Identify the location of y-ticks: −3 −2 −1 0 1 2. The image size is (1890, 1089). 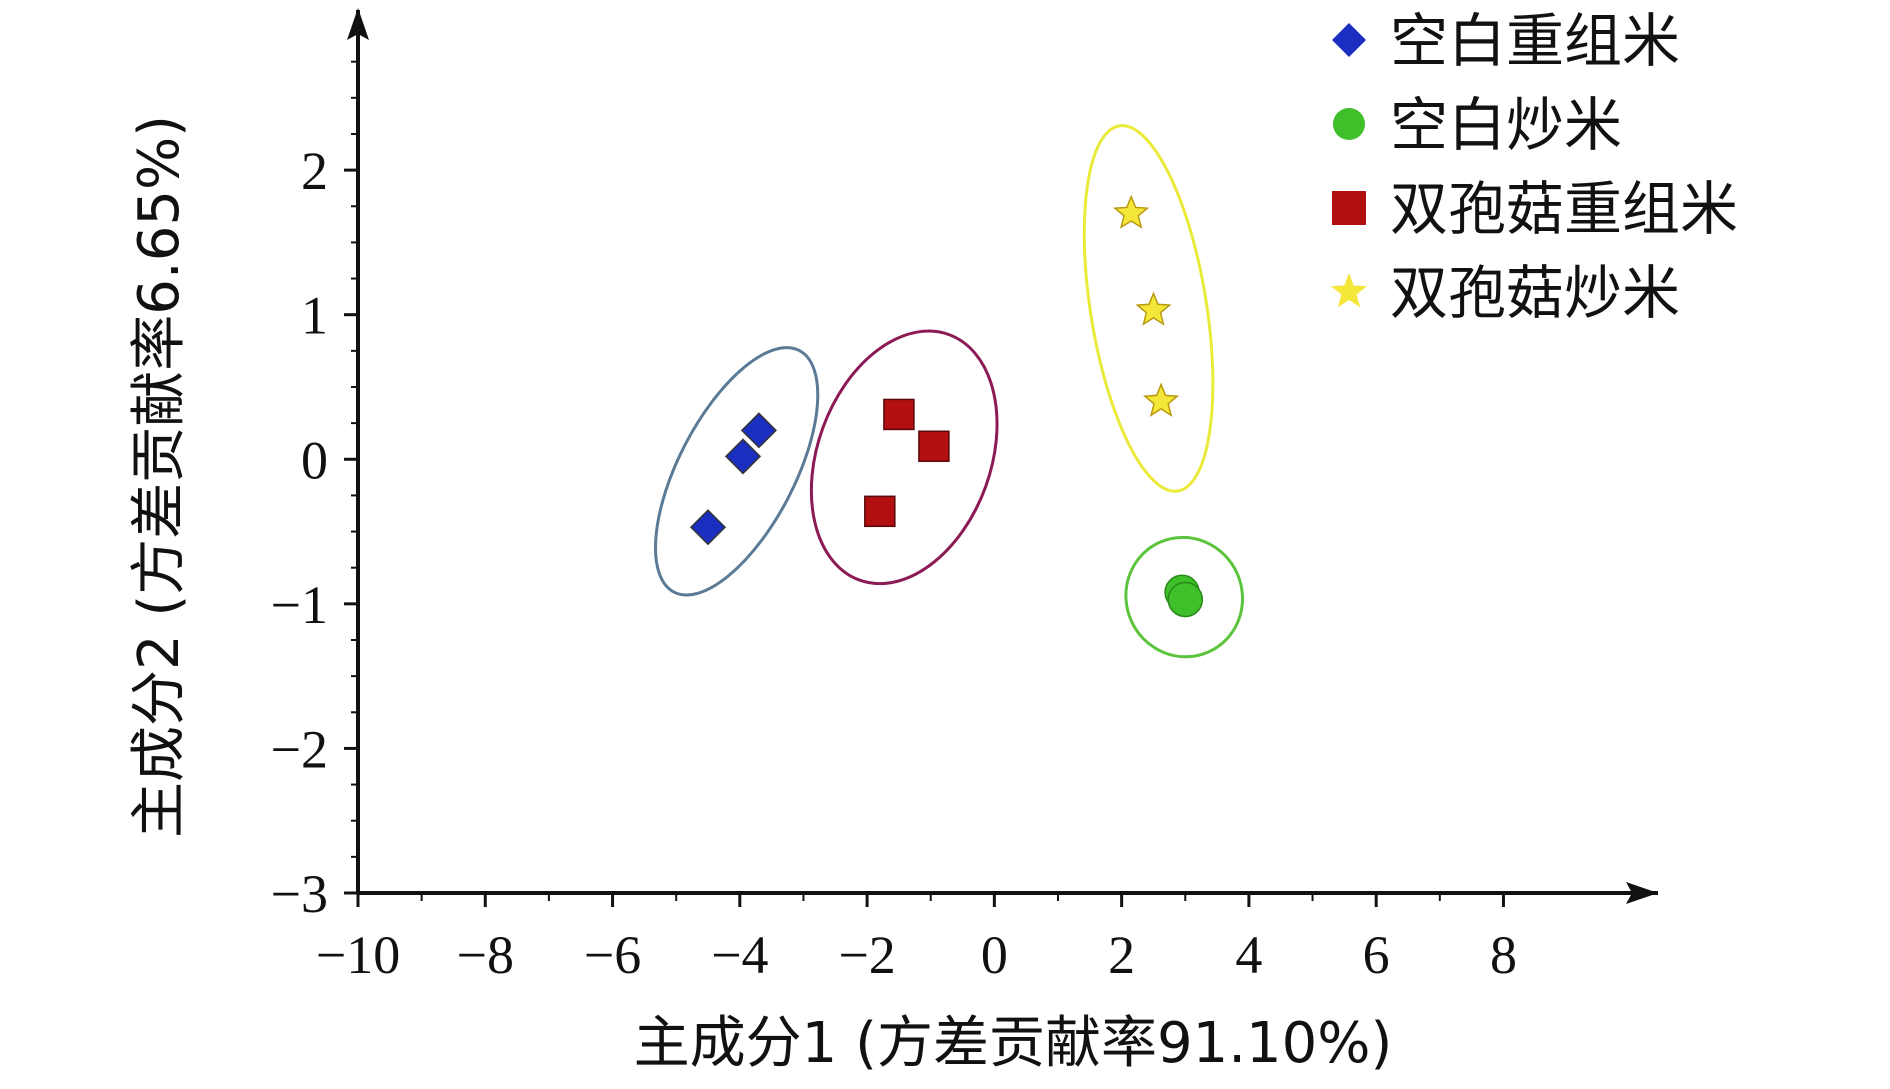
(314, 492).